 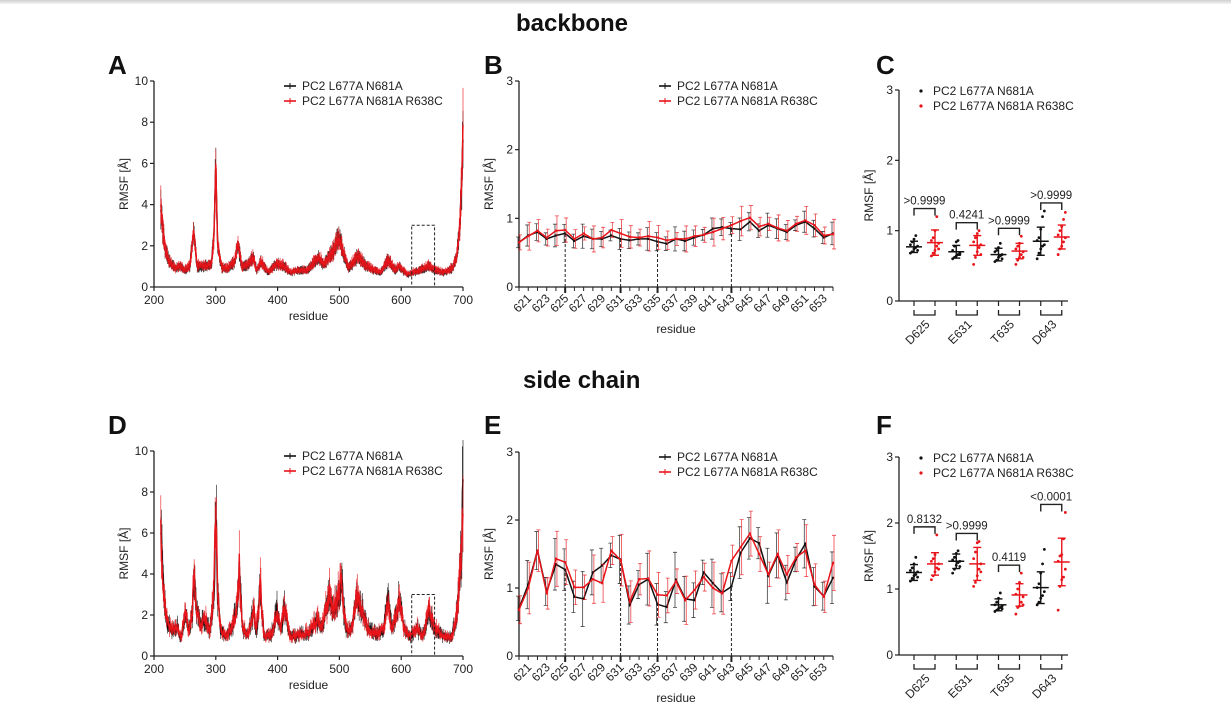 What do you see at coordinates (966, 216) in the screenshot?
I see `p-value-label: 0.4241` at bounding box center [966, 216].